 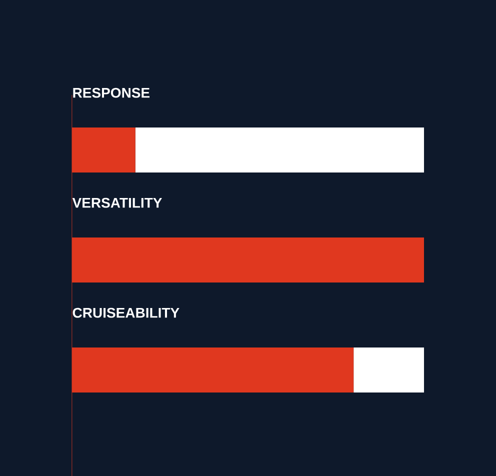 What do you see at coordinates (117, 203) in the screenshot?
I see `y-tick-label: VERSATILITY` at bounding box center [117, 203].